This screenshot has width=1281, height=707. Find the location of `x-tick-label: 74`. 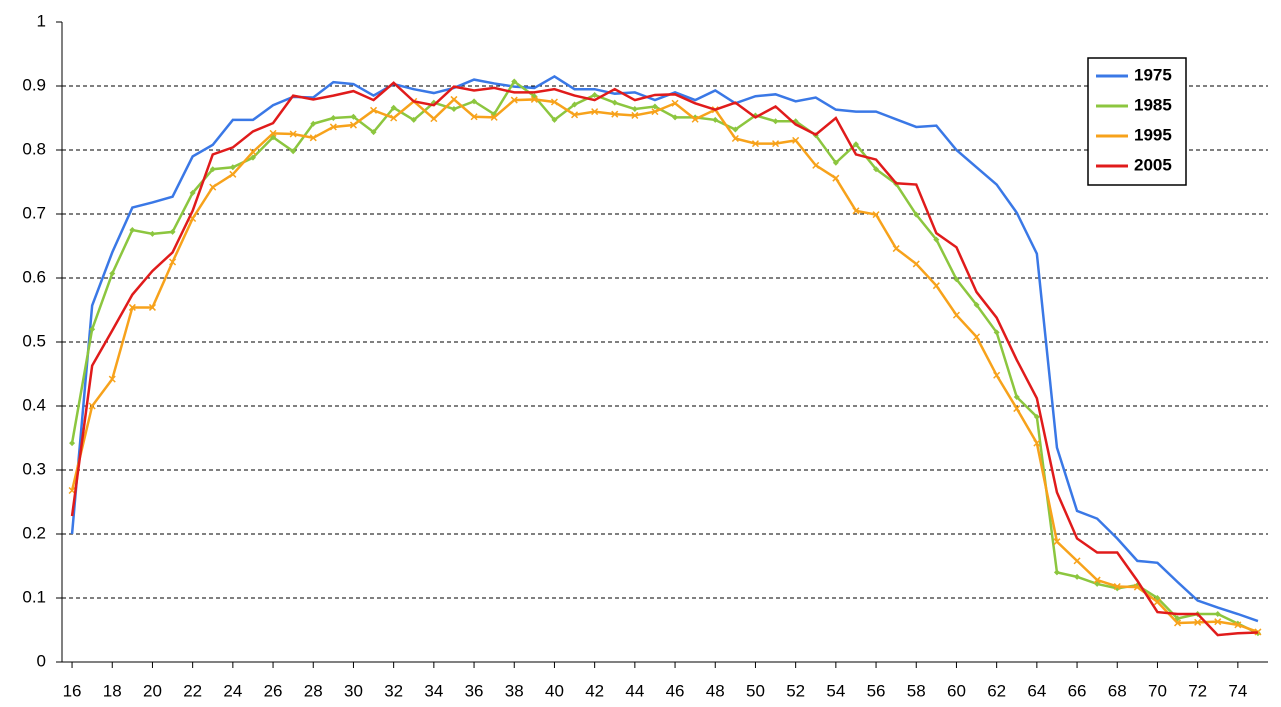

x-tick-label: 74 is located at coordinates (1237, 690).